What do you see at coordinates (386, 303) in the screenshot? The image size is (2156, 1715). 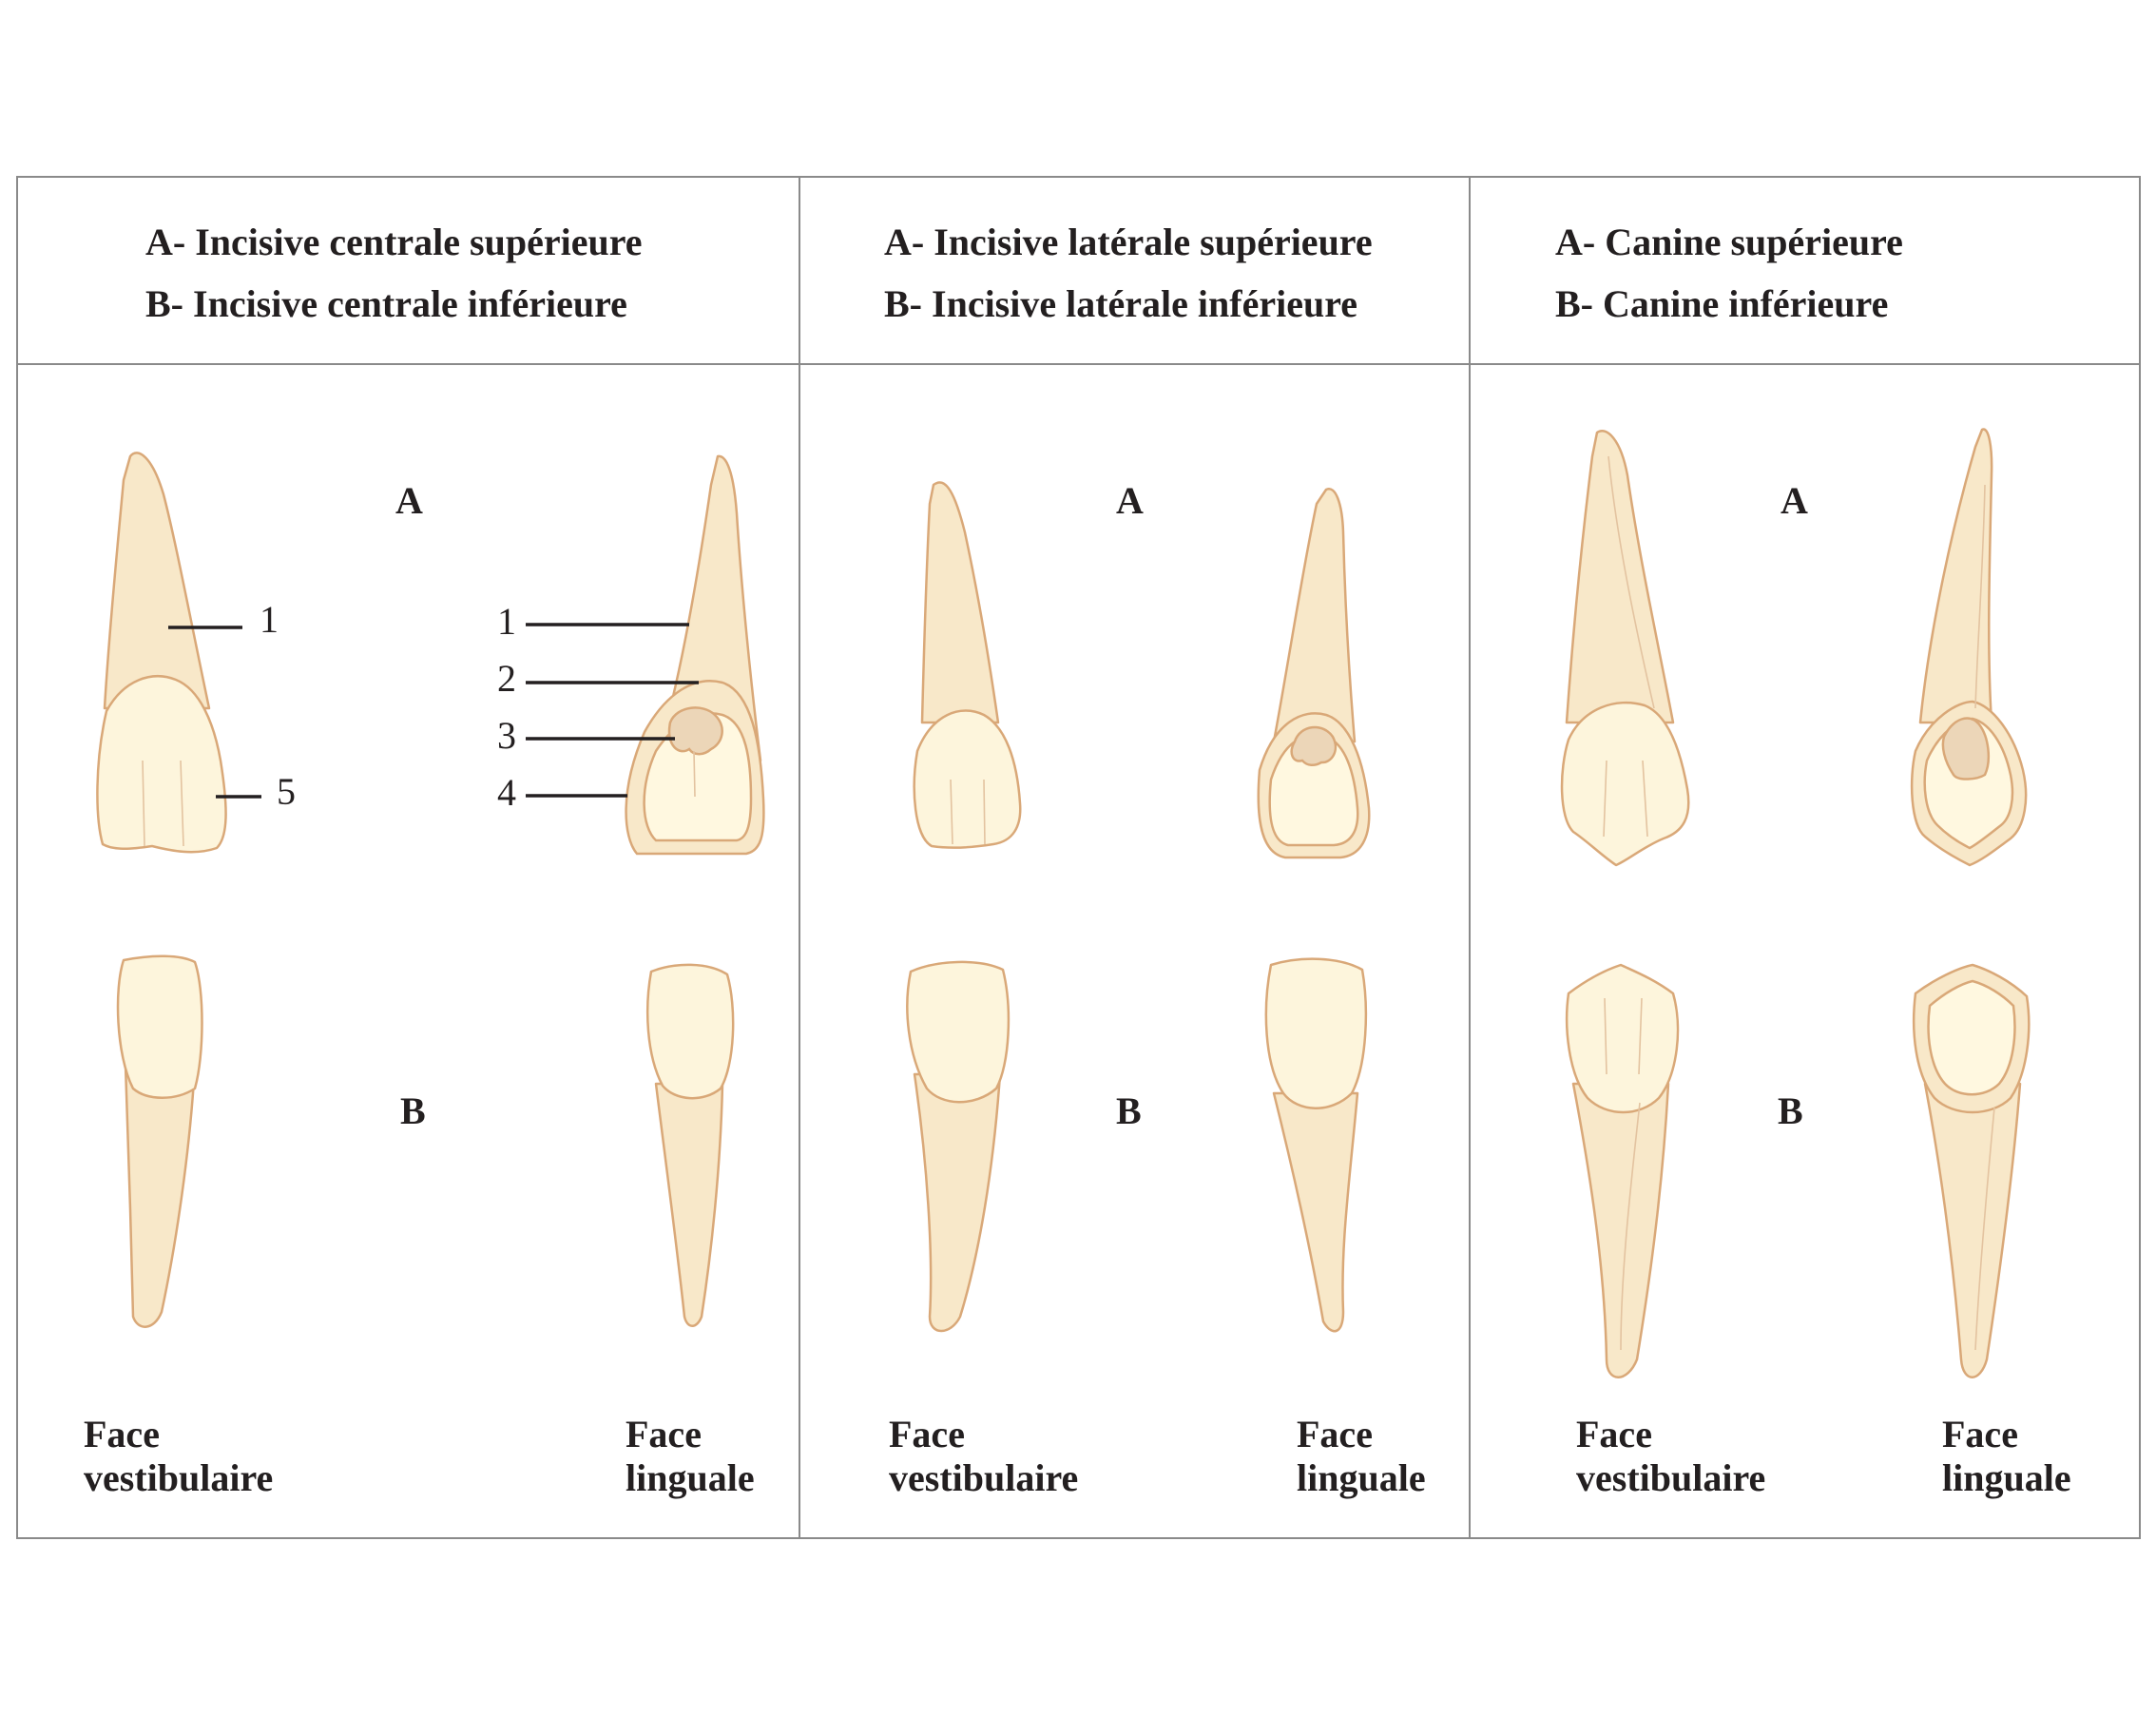 I see `header-central-lower: B- Incisive centrale inférieure` at bounding box center [386, 303].